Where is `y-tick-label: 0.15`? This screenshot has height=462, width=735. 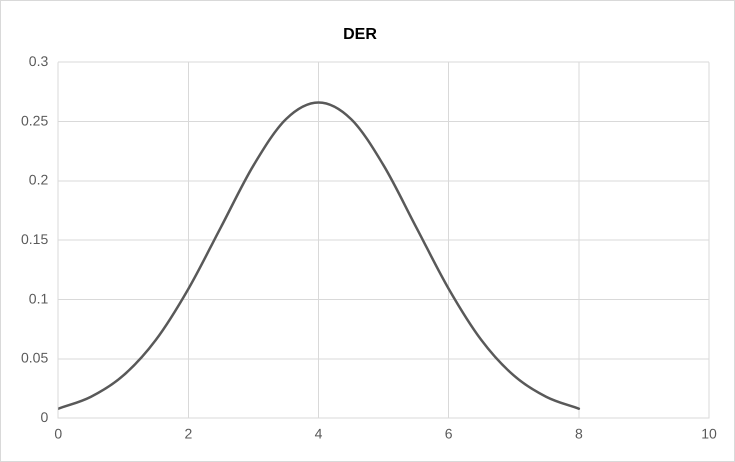
y-tick-label: 0.15 is located at coordinates (34, 239).